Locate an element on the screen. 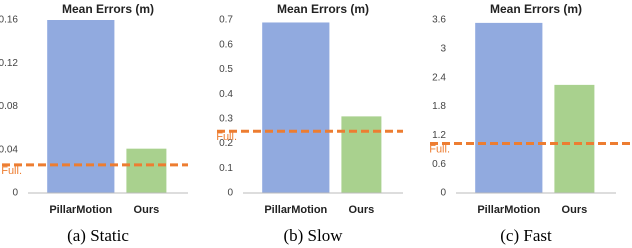 This screenshot has height=248, width=632. y-tick-label: 3 is located at coordinates (443, 48).